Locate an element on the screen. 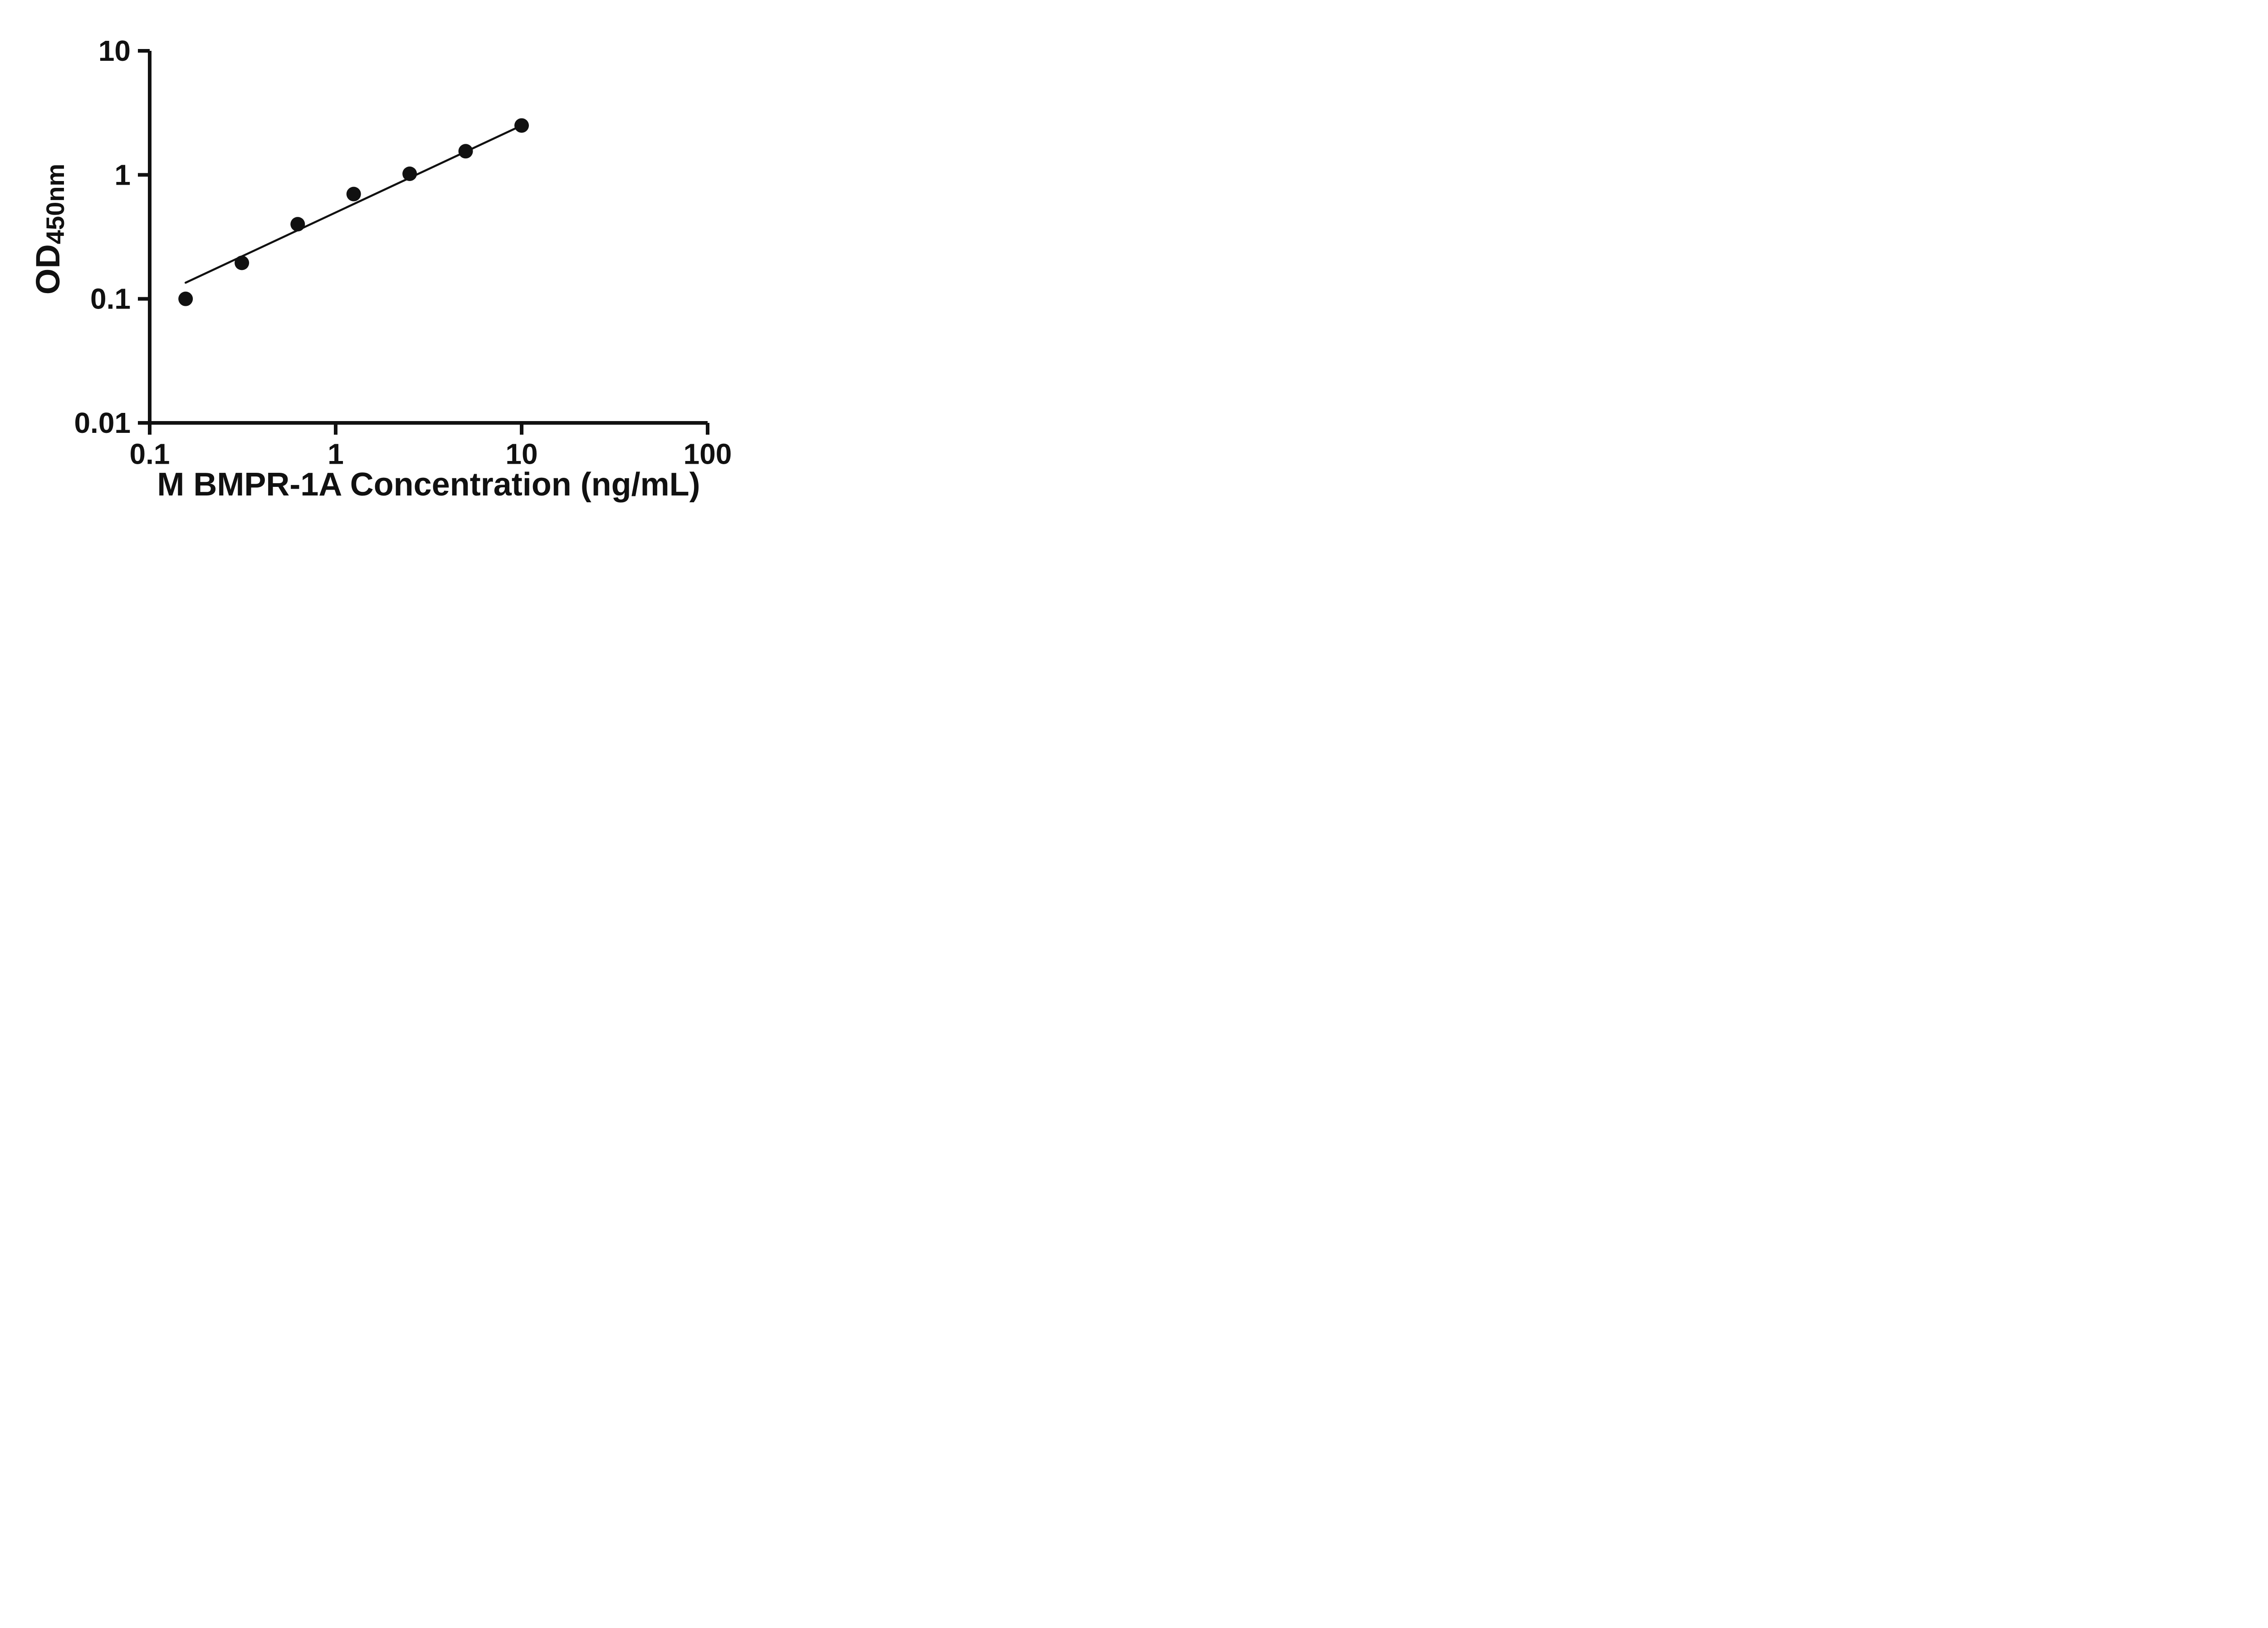 Image resolution: width=2268 pixels, height=1628 pixels. y-axis-title: OD450nm is located at coordinates (49, 229).